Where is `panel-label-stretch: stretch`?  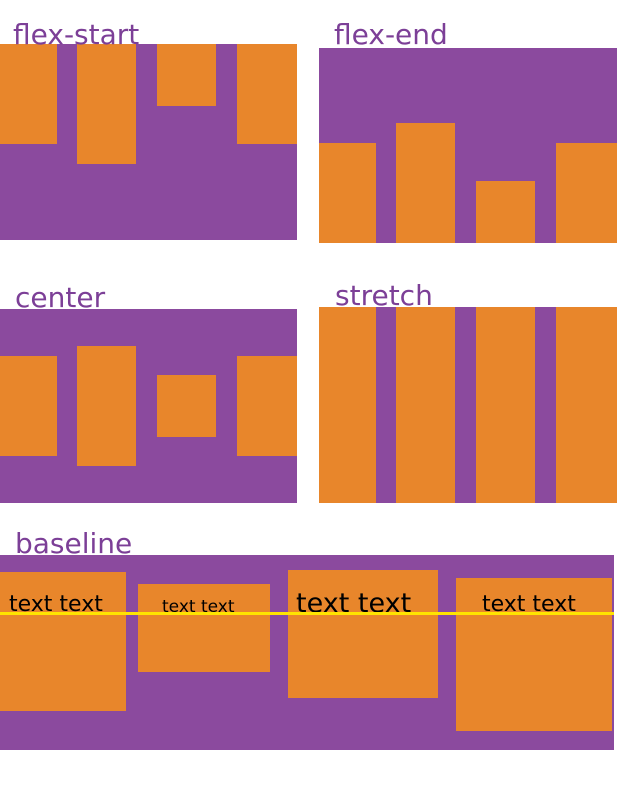
panel-label-stretch: stretch is located at coordinates (384, 295).